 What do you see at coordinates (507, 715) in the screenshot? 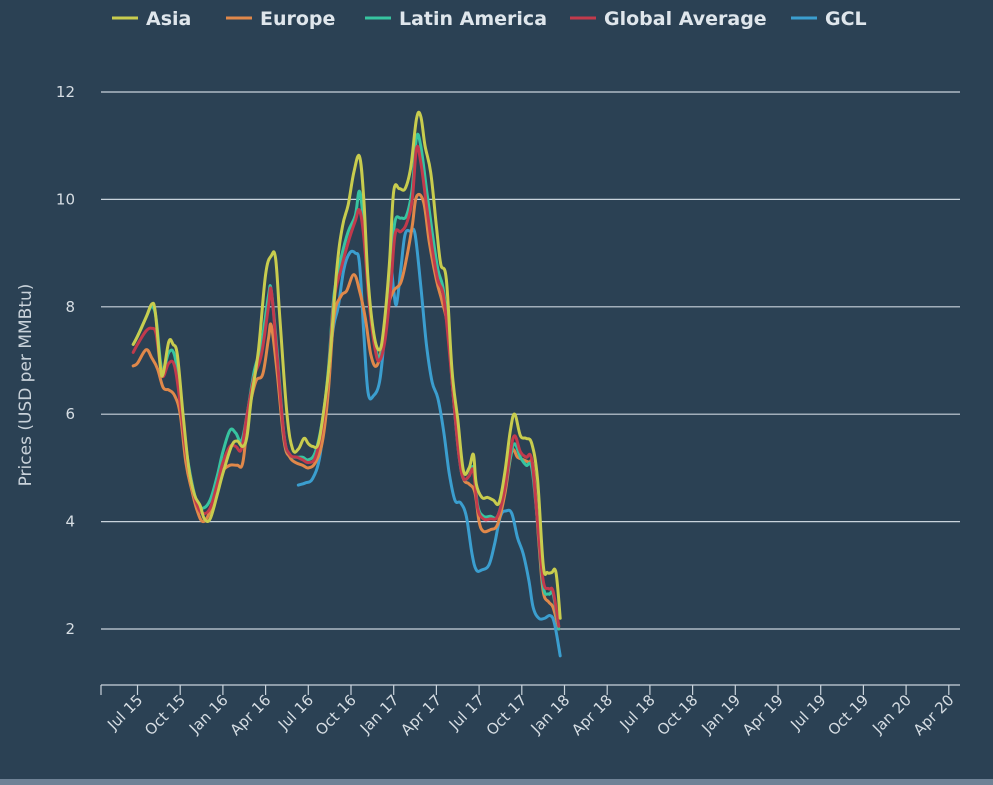
I see `x-tick-label-oct-17: Oct 17` at bounding box center [507, 715].